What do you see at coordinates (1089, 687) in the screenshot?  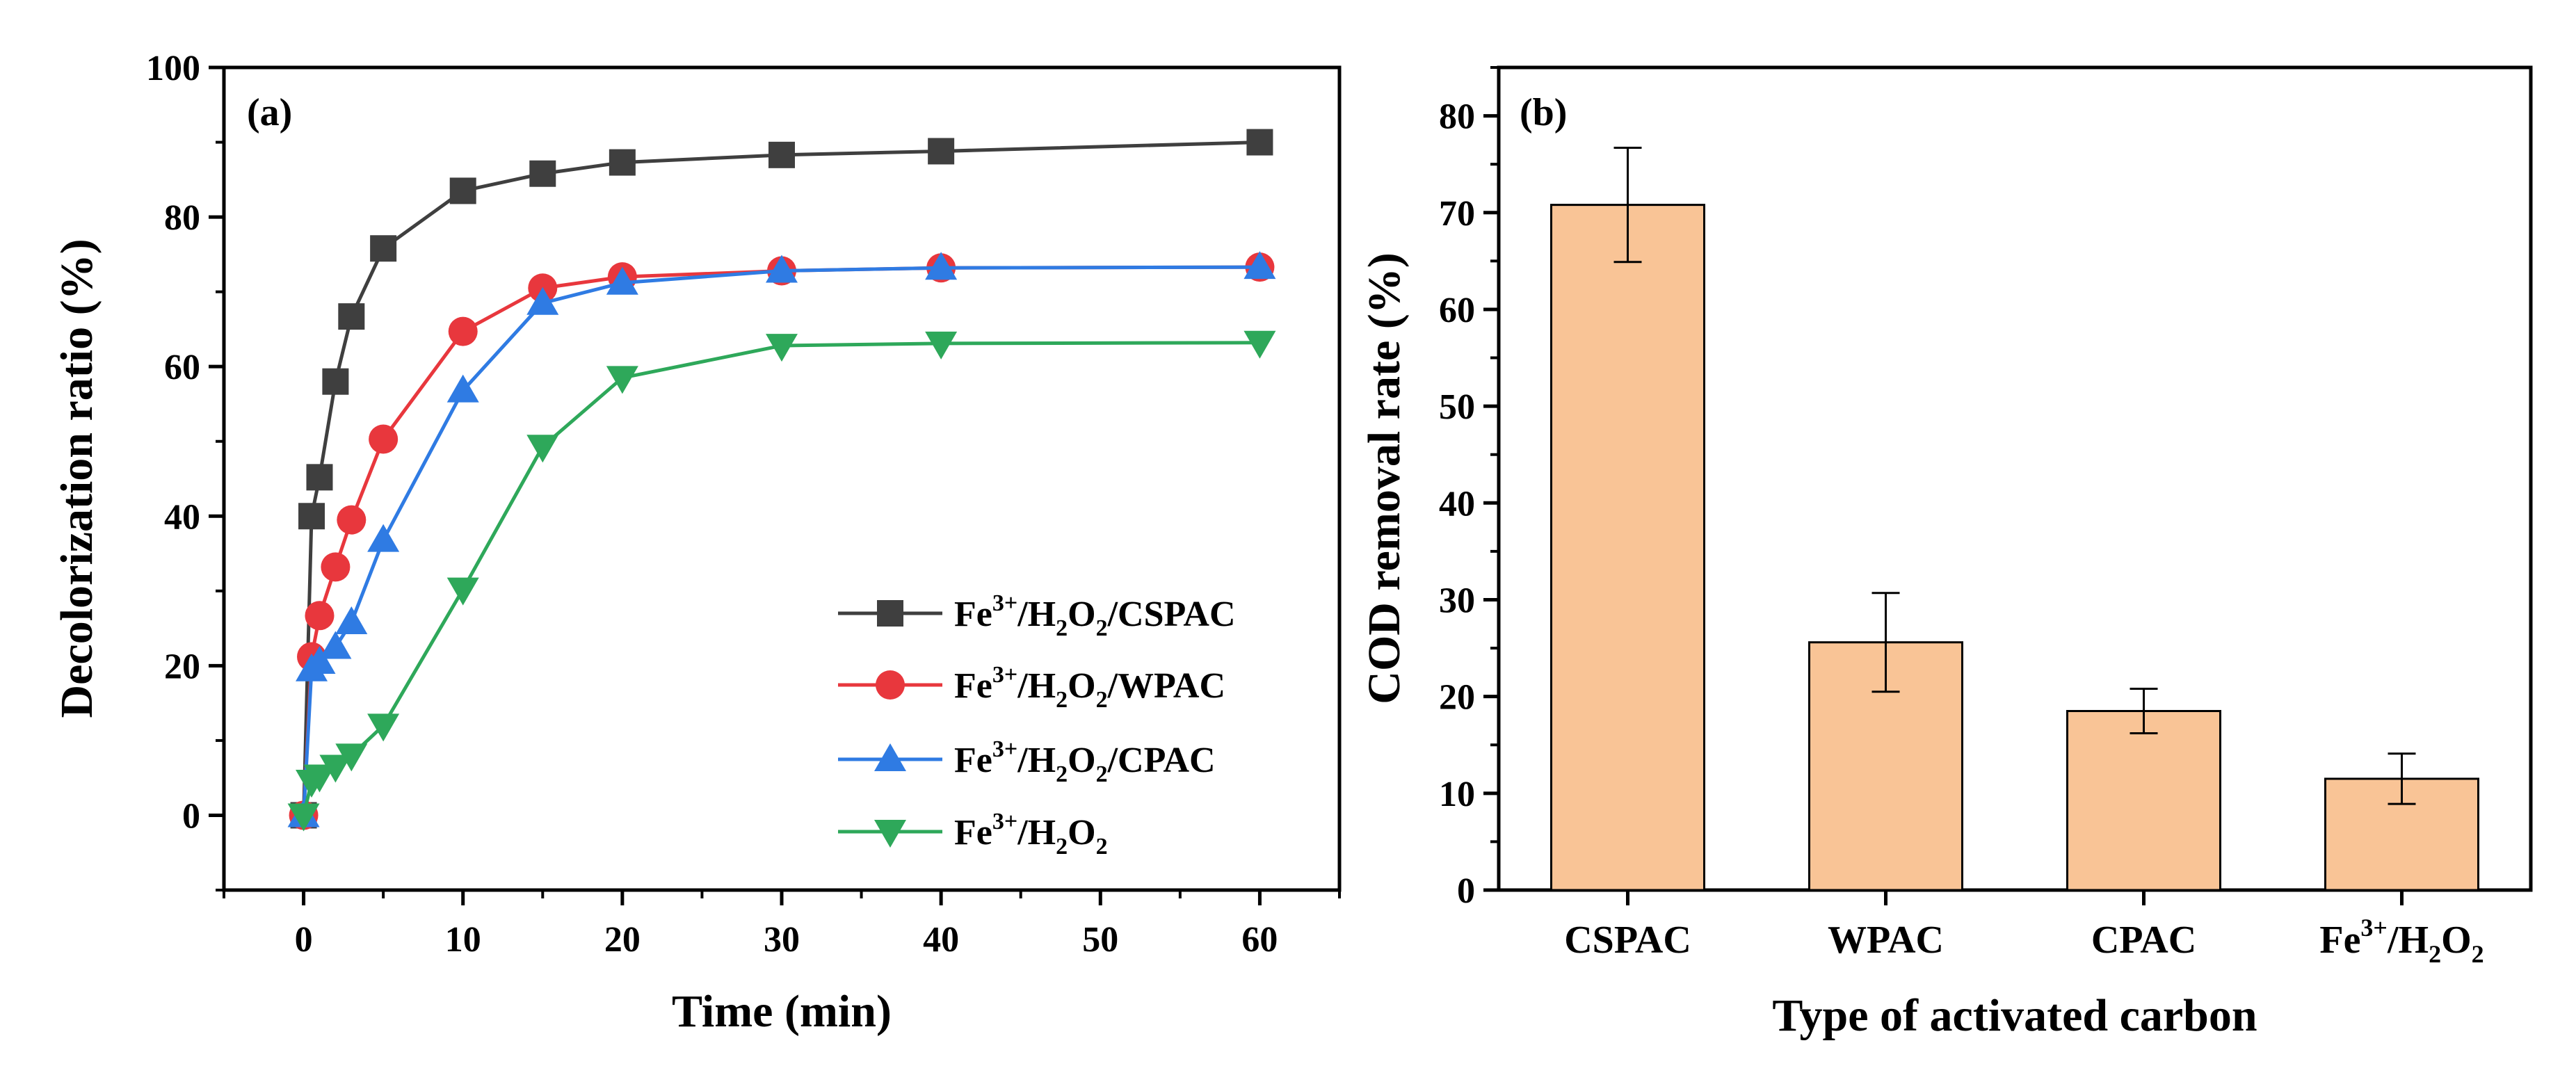 I see `legend-label-wpac: Fe3+/H2O2/WPAC` at bounding box center [1089, 687].